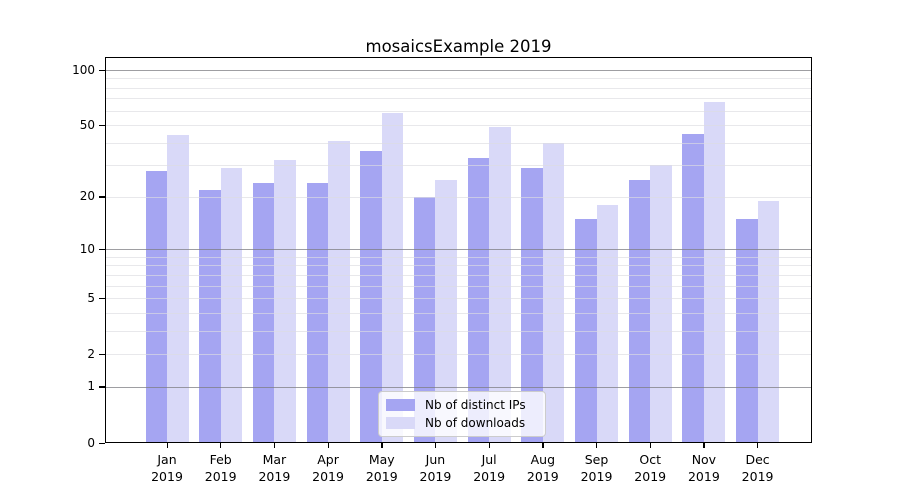 The height and width of the screenshot is (500, 900). What do you see at coordinates (91, 442) in the screenshot?
I see `y-tick-label: 0` at bounding box center [91, 442].